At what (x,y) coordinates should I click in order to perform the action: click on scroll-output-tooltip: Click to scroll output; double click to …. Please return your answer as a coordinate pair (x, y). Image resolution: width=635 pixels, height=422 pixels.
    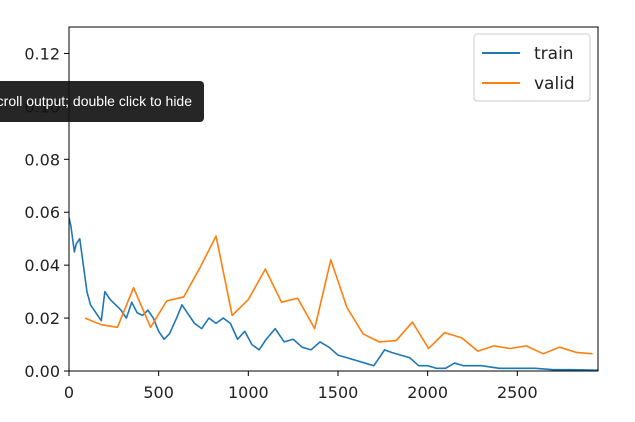
    Looking at the image, I should click on (102, 101).